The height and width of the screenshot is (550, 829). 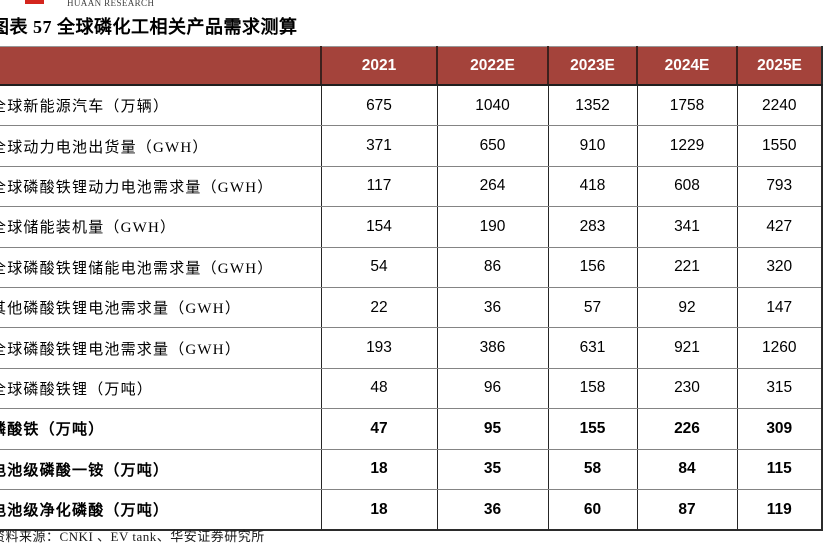 What do you see at coordinates (779, 308) in the screenshot?
I see `cell-value: 147` at bounding box center [779, 308].